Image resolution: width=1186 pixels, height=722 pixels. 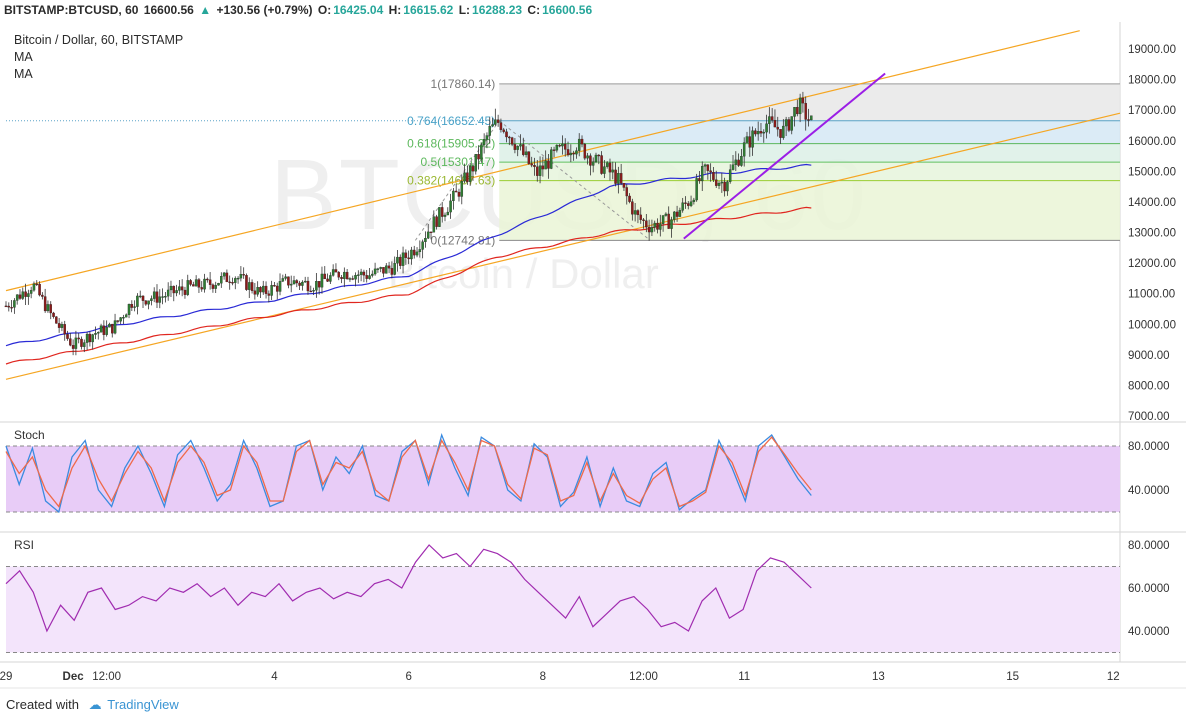 I want to click on rsi-label: RSI, so click(x=24, y=545).